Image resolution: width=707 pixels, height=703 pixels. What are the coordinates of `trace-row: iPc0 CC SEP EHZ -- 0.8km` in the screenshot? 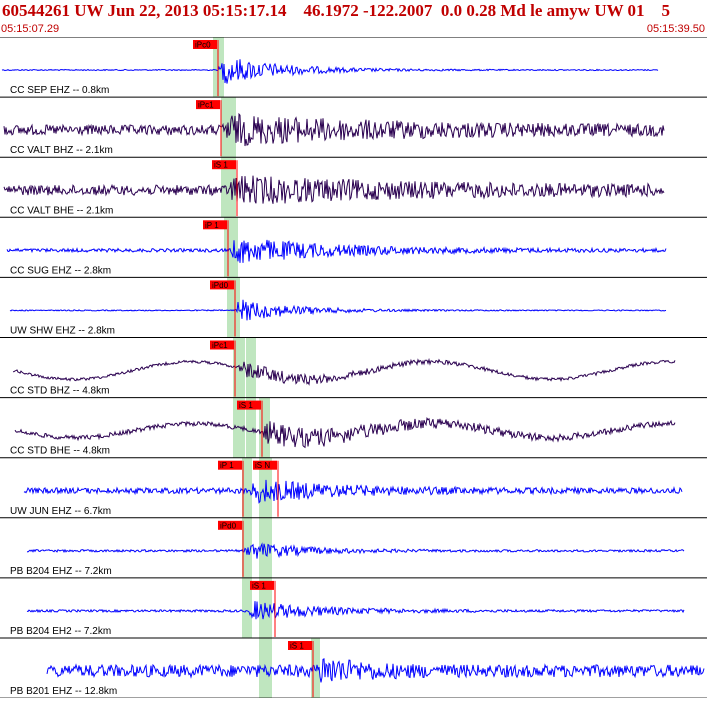 It's located at (330, 68).